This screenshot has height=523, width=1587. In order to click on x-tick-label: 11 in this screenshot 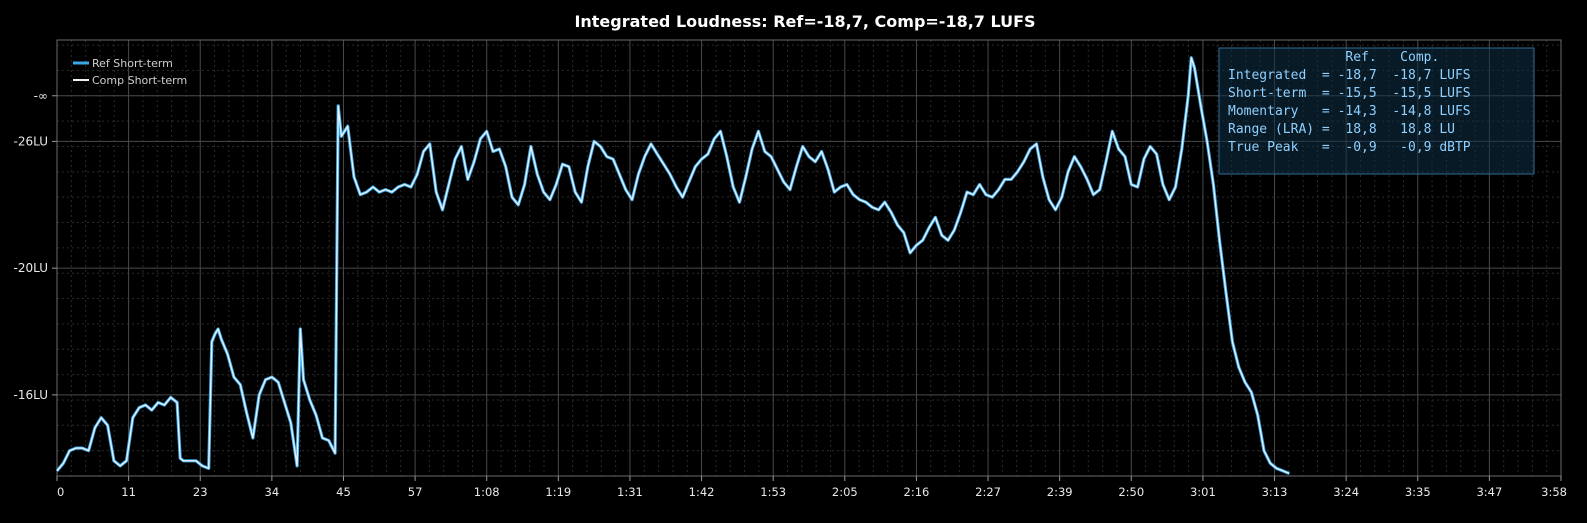, I will do `click(128, 492)`.